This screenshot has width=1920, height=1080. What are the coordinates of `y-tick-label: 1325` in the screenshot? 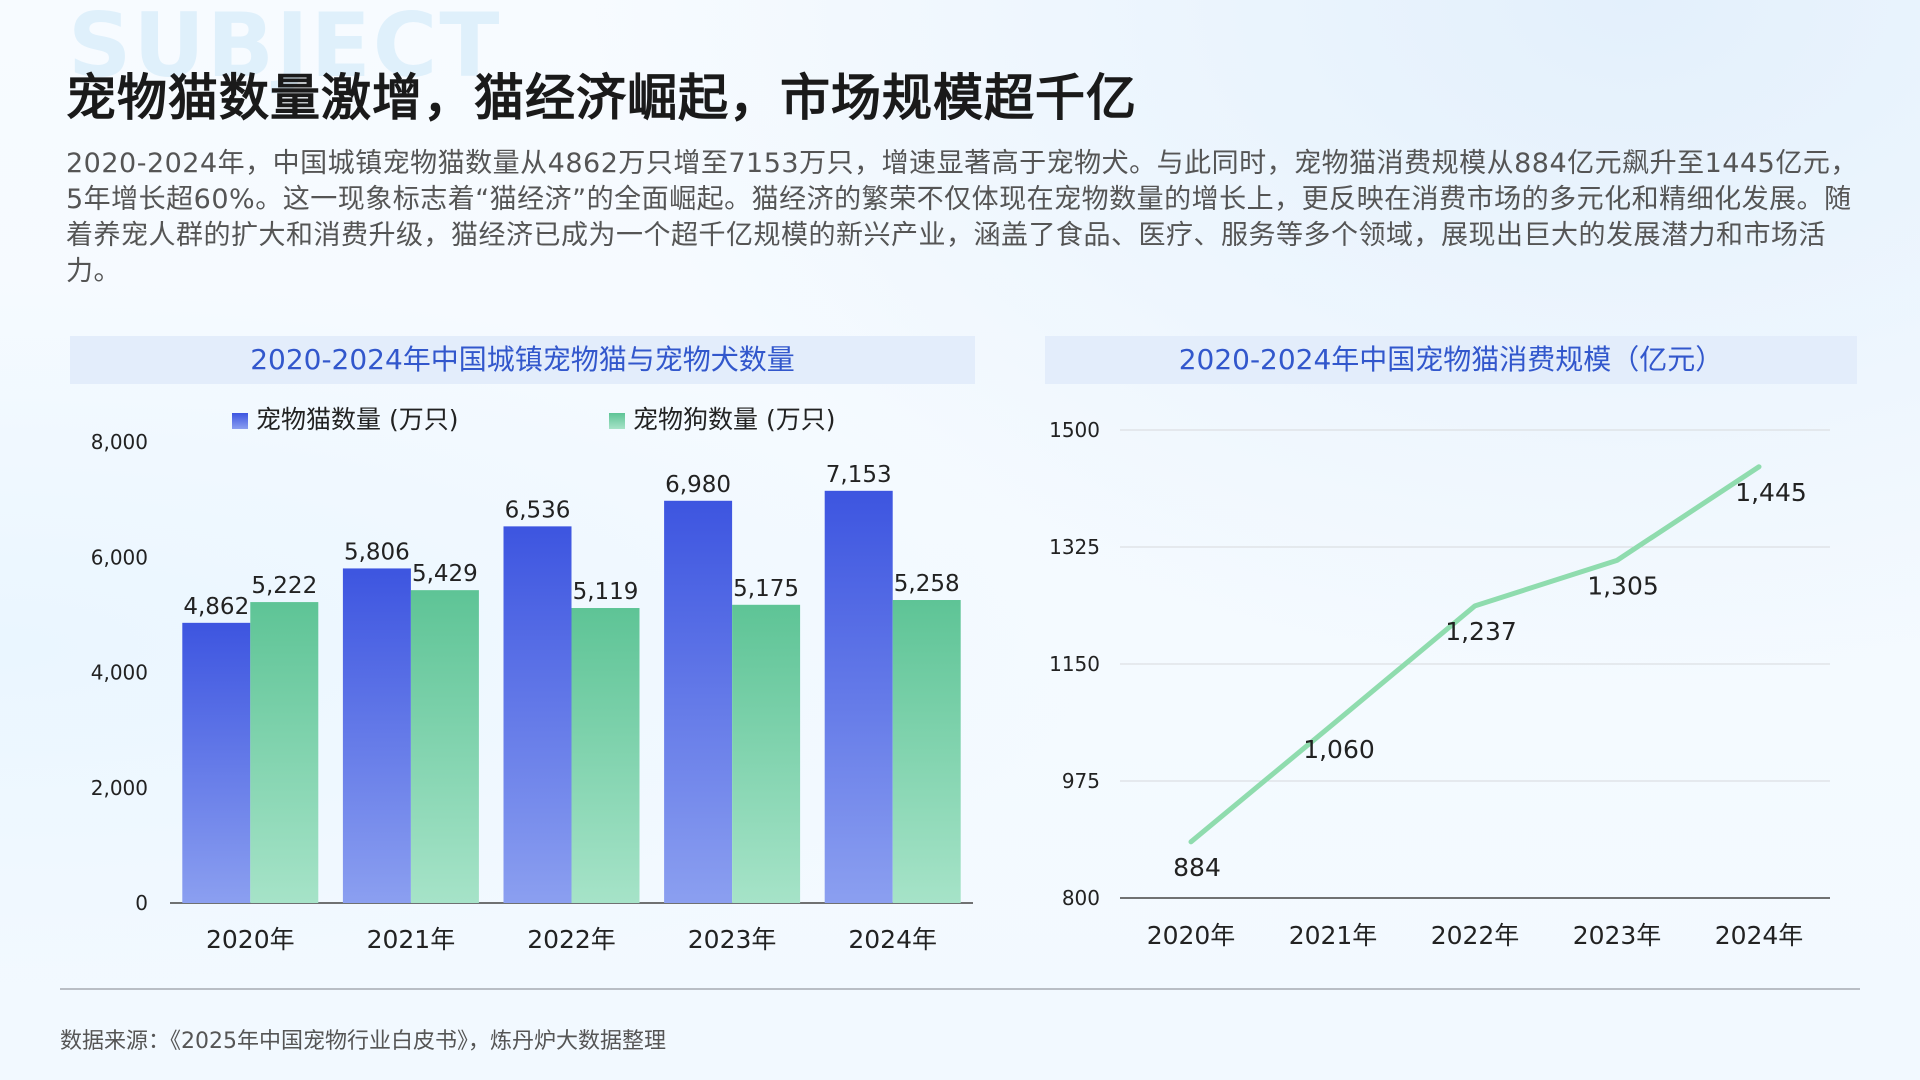 It's located at (1074, 547).